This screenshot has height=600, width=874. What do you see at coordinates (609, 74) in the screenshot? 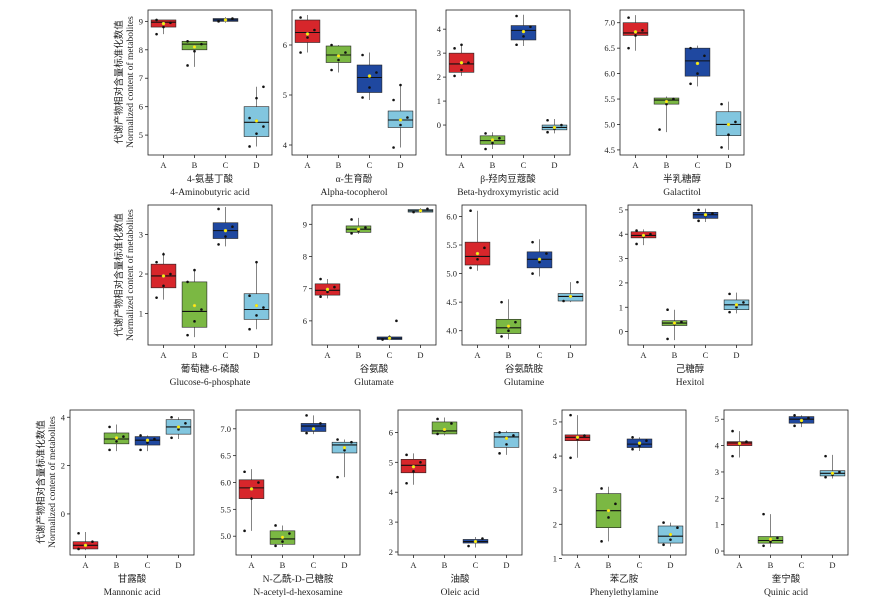
I see `y-tick-label: 6.0` at bounding box center [609, 74].